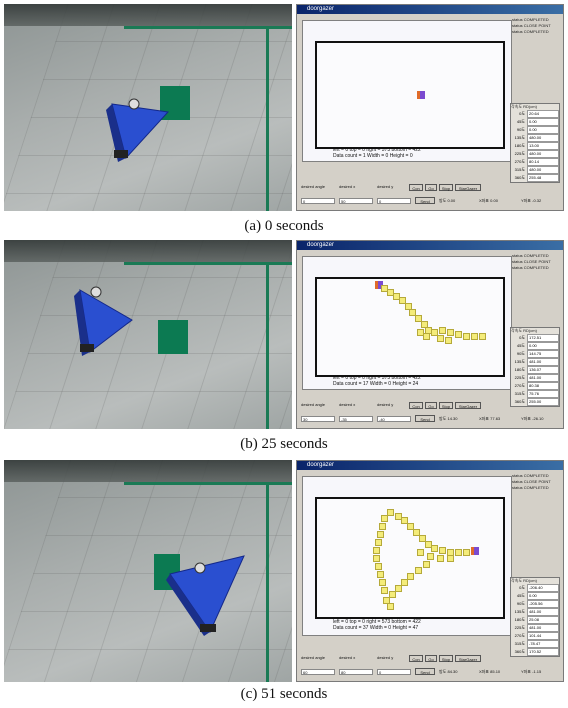 Image resolution: width=568 pixels, height=708 pixels. What do you see at coordinates (318, 419) in the screenshot?
I see `desired-angle-input: 30` at bounding box center [318, 419].